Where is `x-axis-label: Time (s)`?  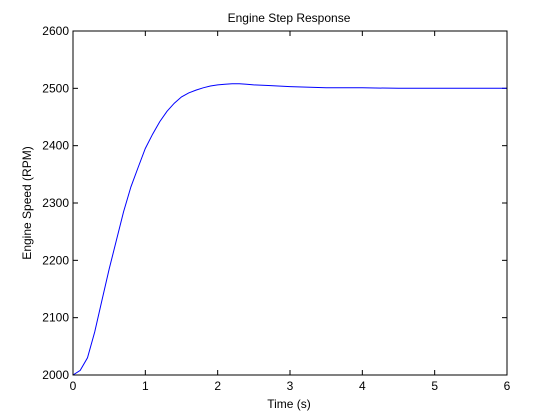
x-axis-label: Time (s) is located at coordinates (289, 404).